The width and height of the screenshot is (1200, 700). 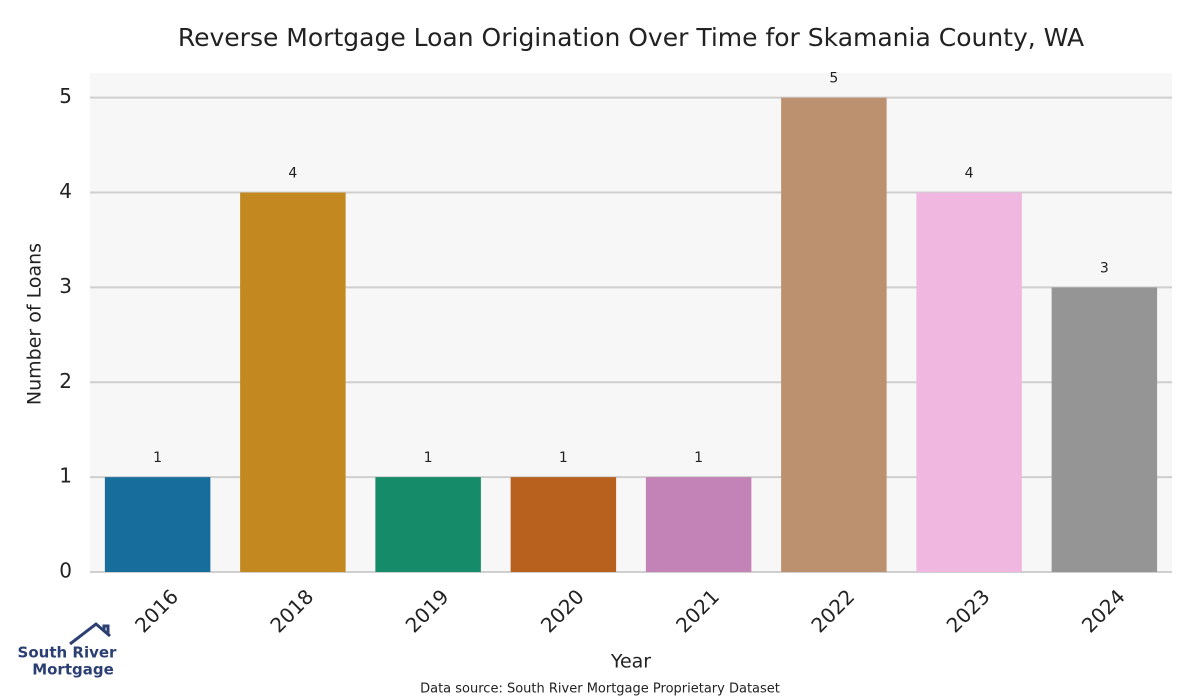 I want to click on y-tick-label: 5, so click(x=65, y=96).